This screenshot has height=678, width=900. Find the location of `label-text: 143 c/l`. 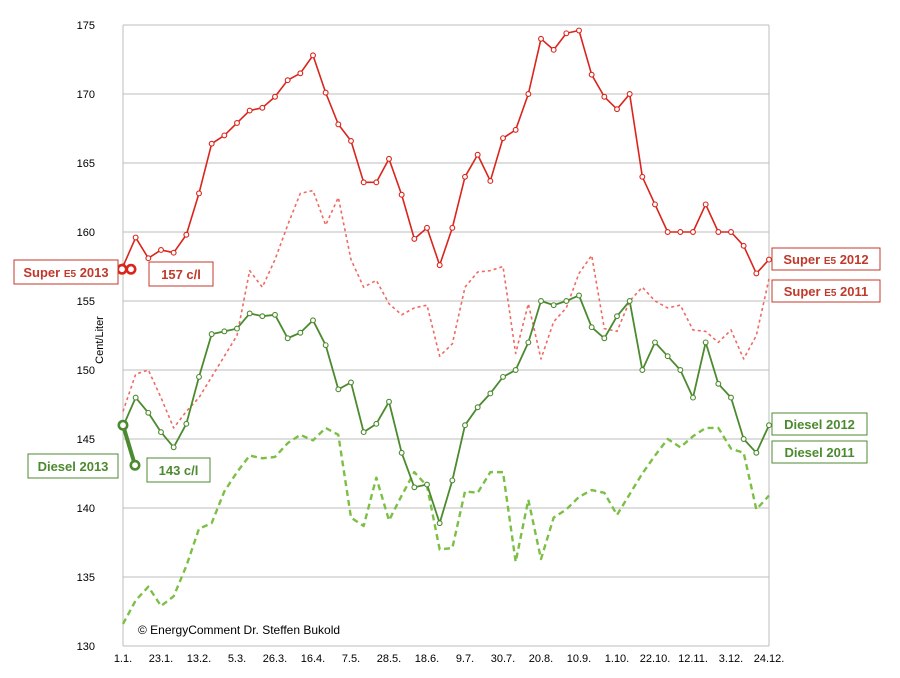

label-text: 143 c/l is located at coordinates (179, 470).